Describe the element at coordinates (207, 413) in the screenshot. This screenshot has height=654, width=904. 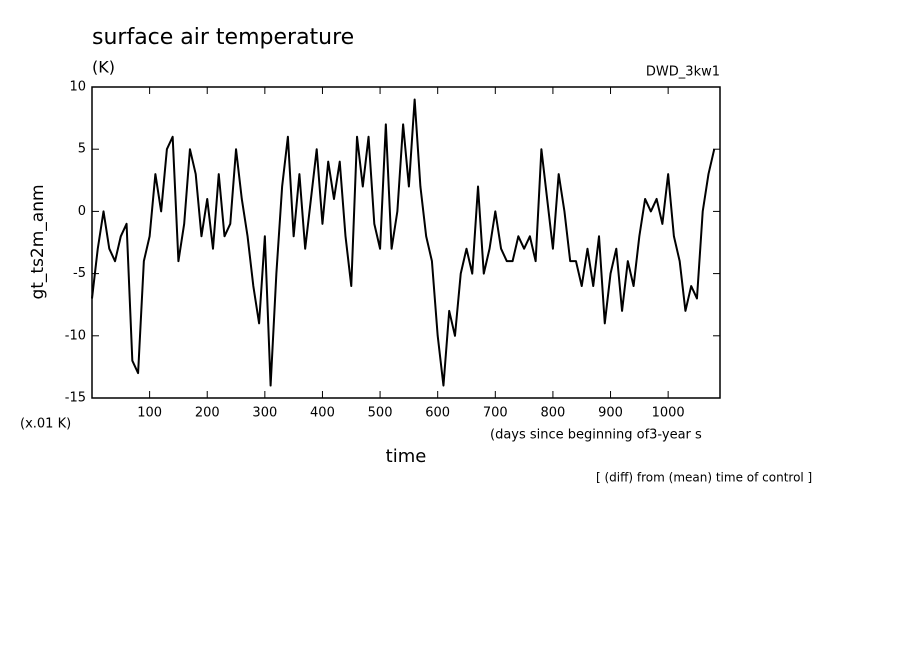
I see `x-tick-label: 200` at that location.